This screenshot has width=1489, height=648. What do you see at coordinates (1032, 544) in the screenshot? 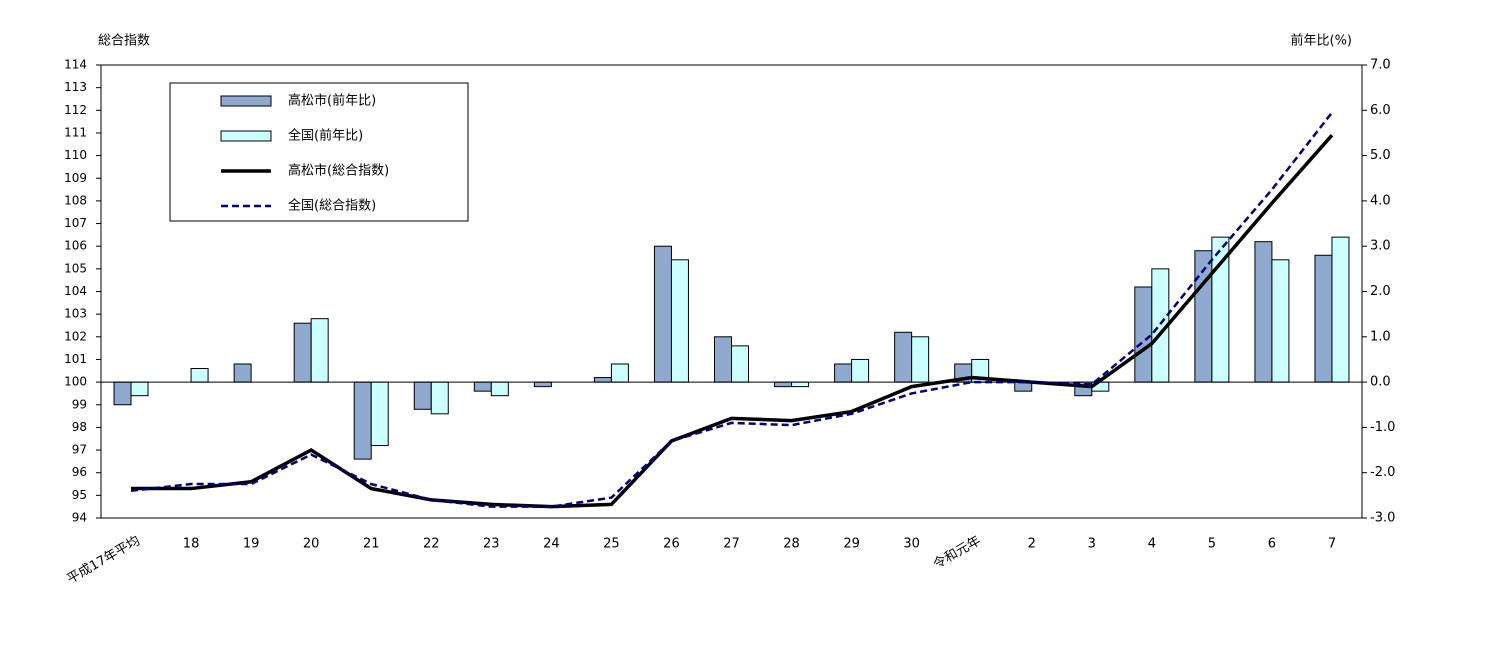
I see `x-tick-label: 2` at bounding box center [1032, 544].